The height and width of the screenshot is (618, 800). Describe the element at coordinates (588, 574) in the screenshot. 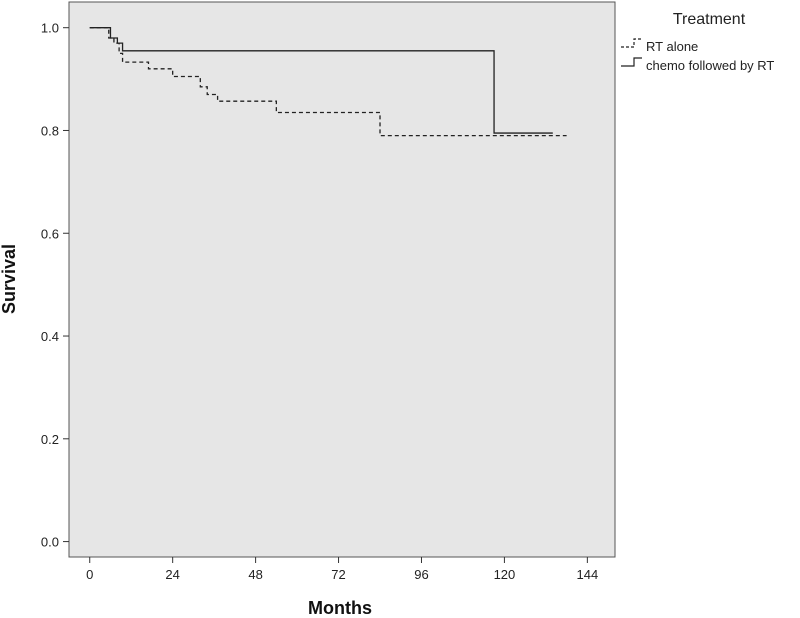

I see `x-tick-label: 144` at that location.